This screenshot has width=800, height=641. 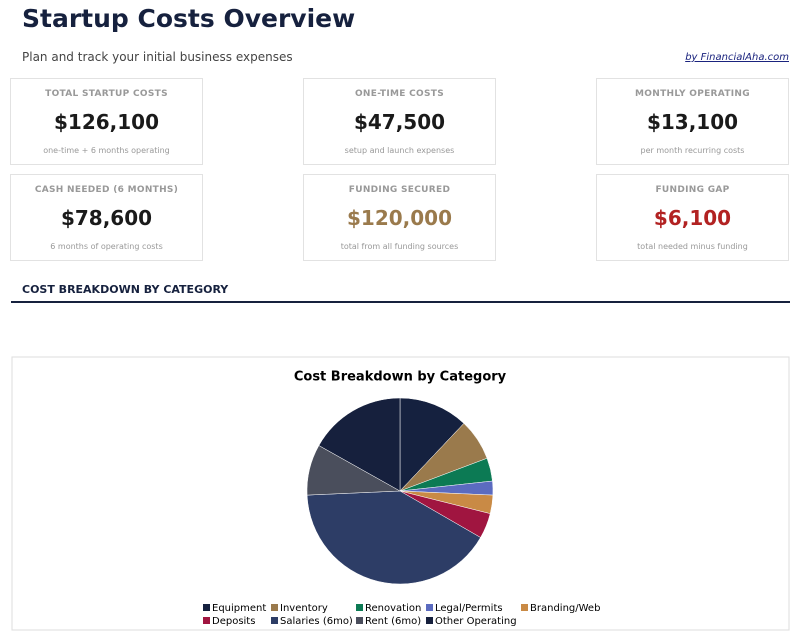 I want to click on card-value: $120,000, so click(x=399, y=218).